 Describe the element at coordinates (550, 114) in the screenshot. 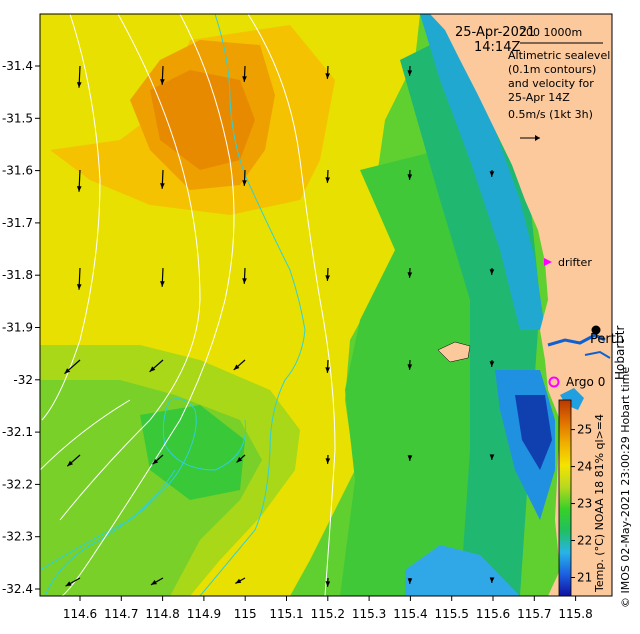

I see `note-line-5: 0.5m/s (1kt 3h)` at that location.